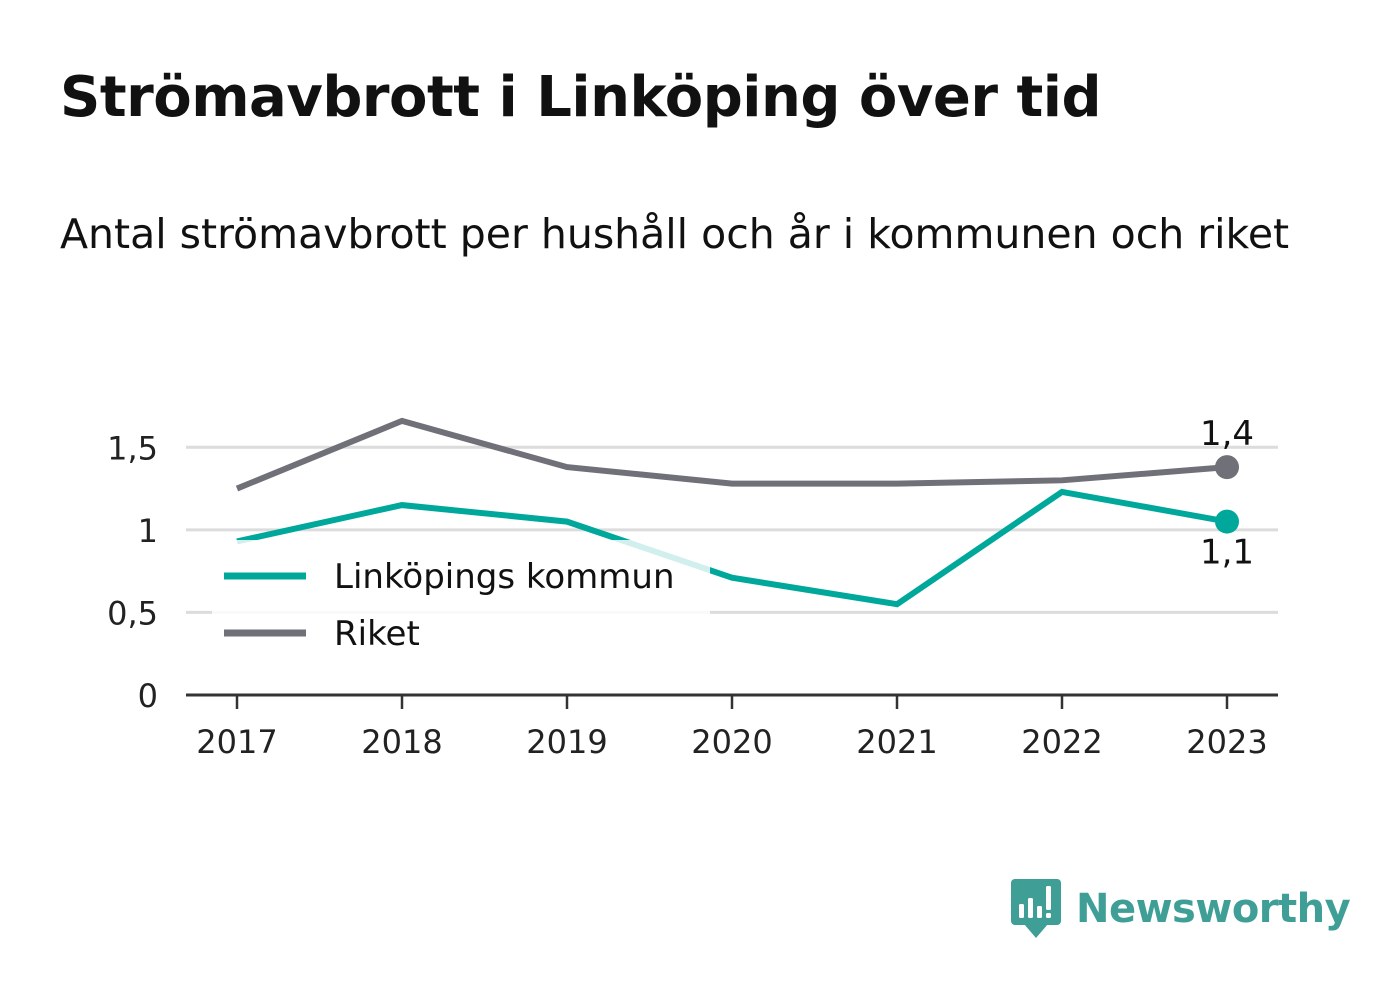 This screenshot has width=1382, height=999. Describe the element at coordinates (377, 634) in the screenshot. I see `legend-label: Riket` at that location.